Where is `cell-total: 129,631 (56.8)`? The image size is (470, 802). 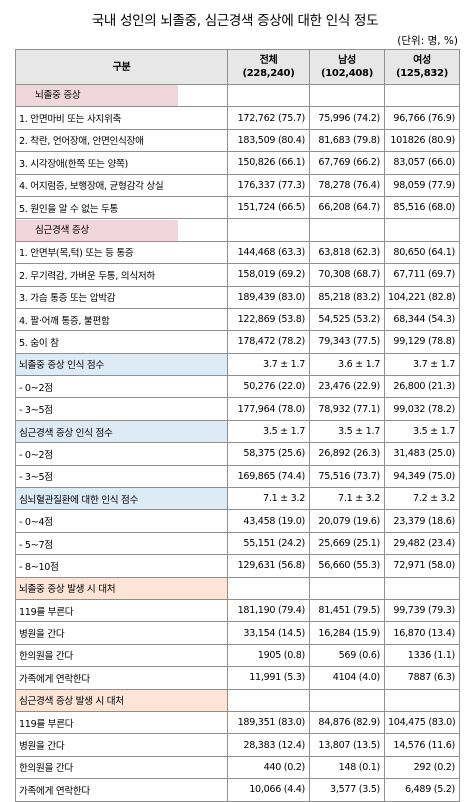 cell-total: 129,631 (56.8) is located at coordinates (268, 566).